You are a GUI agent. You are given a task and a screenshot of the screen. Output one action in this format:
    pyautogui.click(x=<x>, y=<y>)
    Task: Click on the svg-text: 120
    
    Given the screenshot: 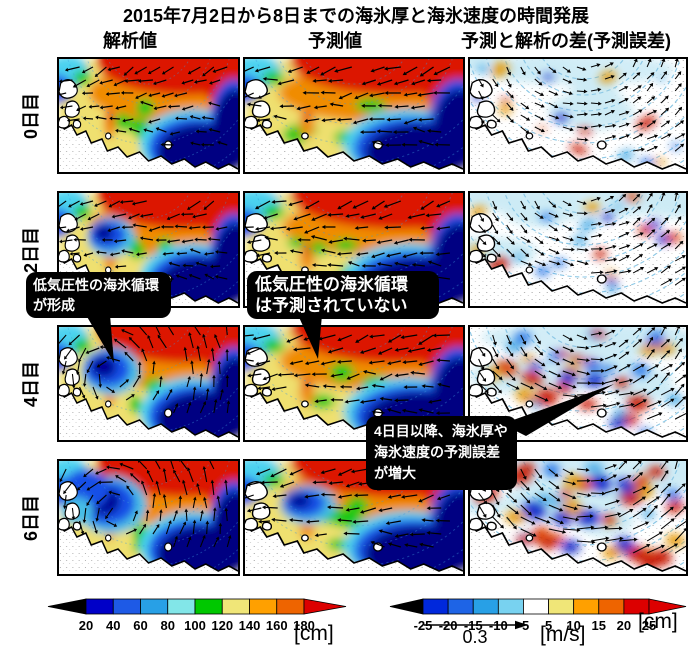 What is the action you would take?
    pyautogui.click(x=222, y=625)
    